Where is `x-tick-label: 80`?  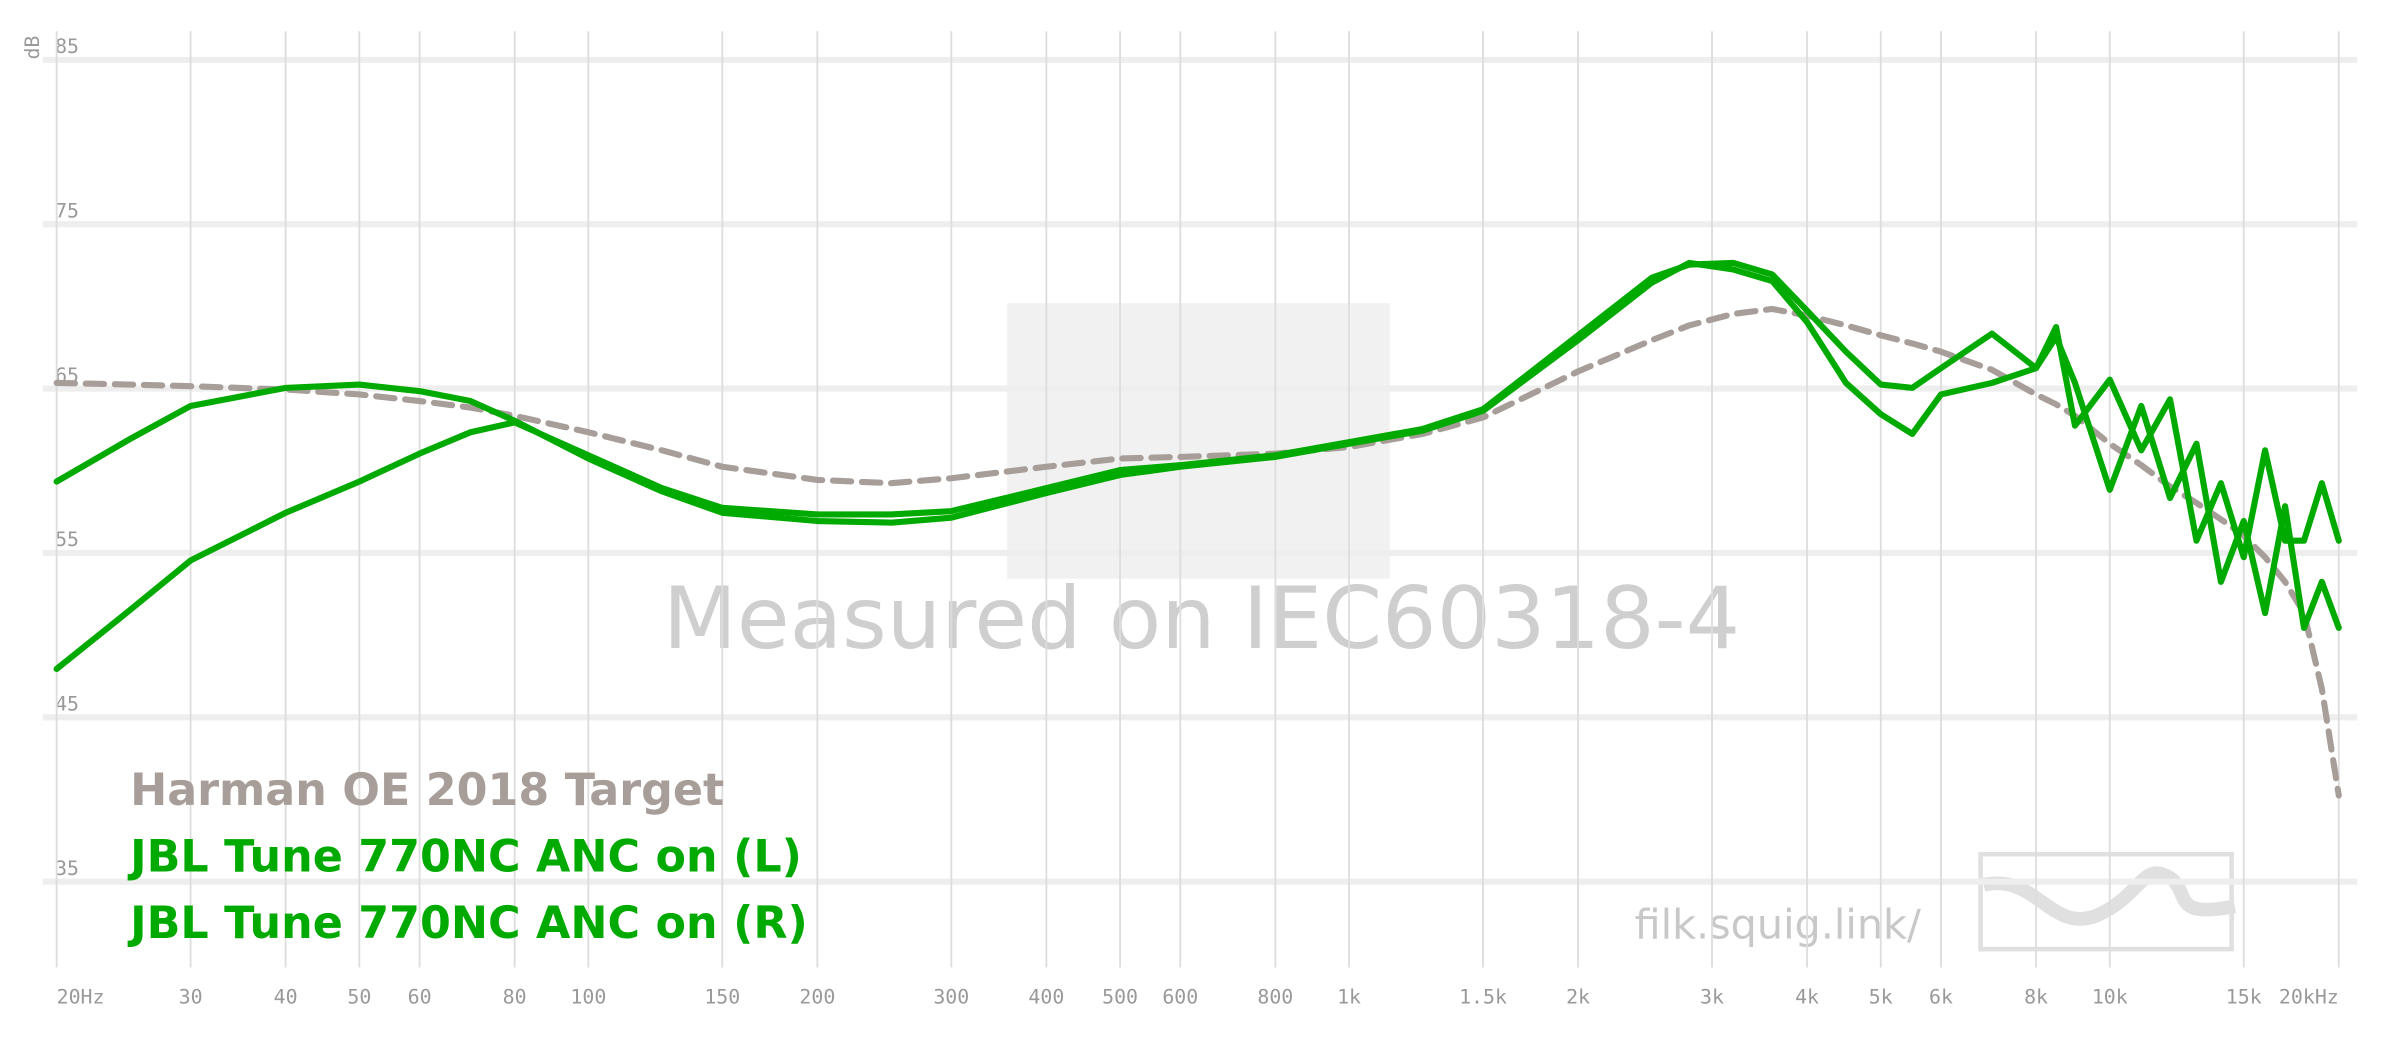
x-tick-label: 80 is located at coordinates (515, 997).